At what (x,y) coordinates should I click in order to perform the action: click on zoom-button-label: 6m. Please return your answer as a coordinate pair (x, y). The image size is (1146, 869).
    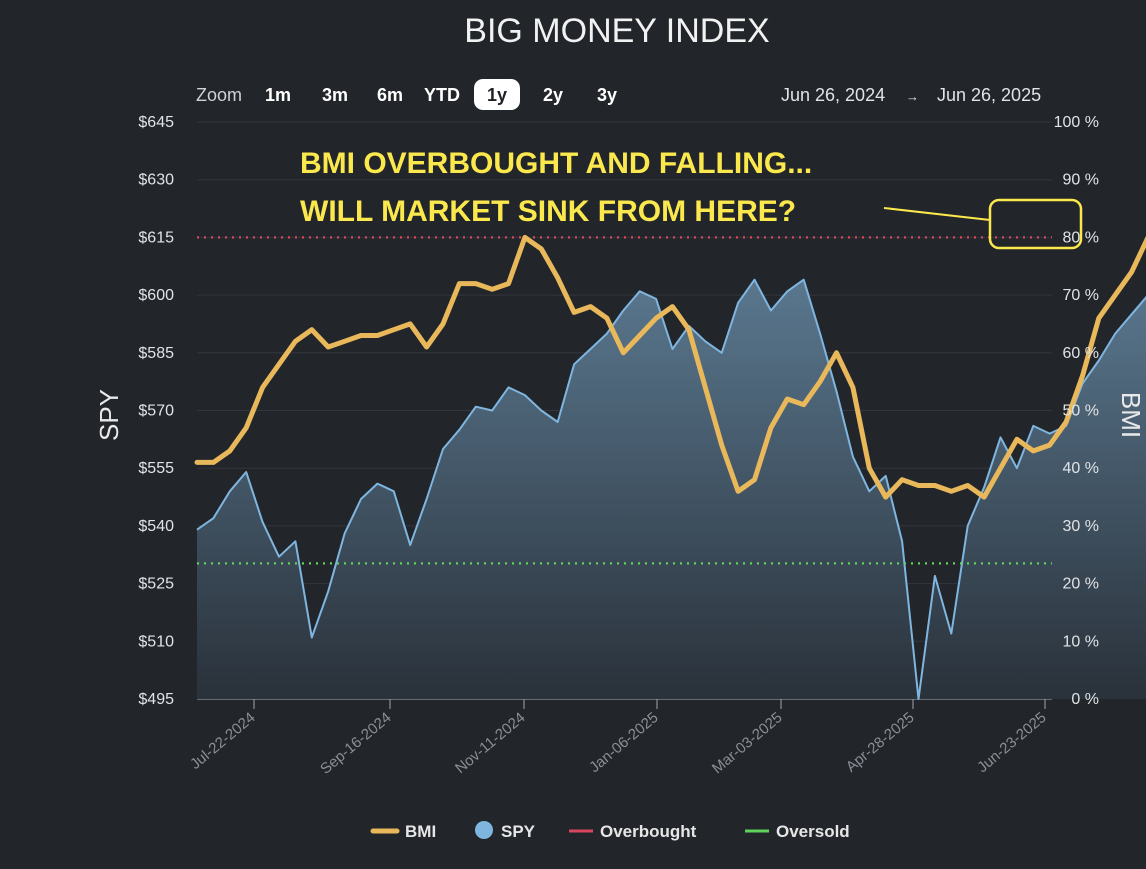
    Looking at the image, I should click on (390, 95).